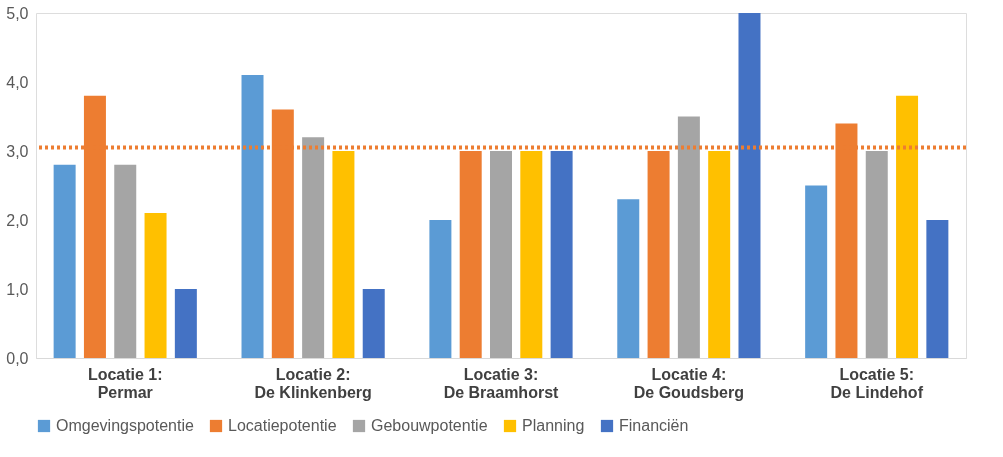 This screenshot has width=1003, height=457. I want to click on y-tick-label: 0,0, so click(17, 358).